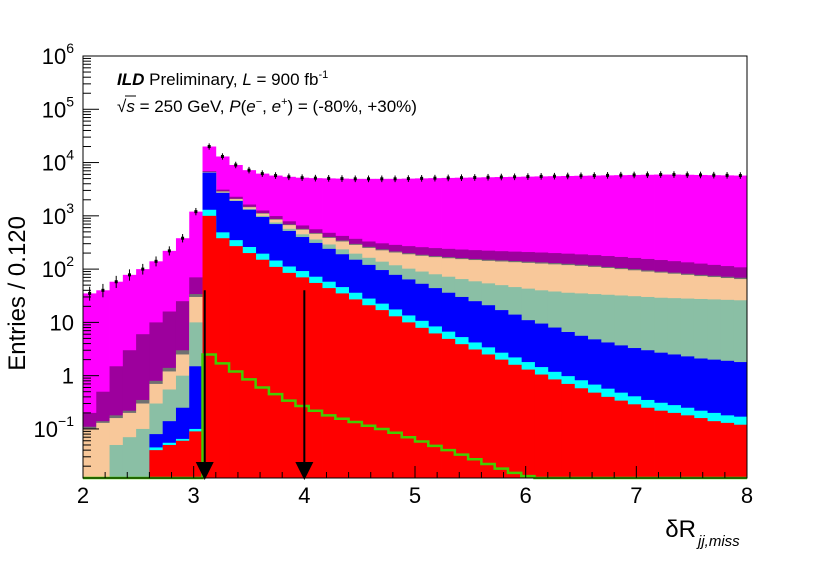 The image size is (830, 563). What do you see at coordinates (70, 48) in the screenshot?
I see `y-tick-exponent: 6` at bounding box center [70, 48].